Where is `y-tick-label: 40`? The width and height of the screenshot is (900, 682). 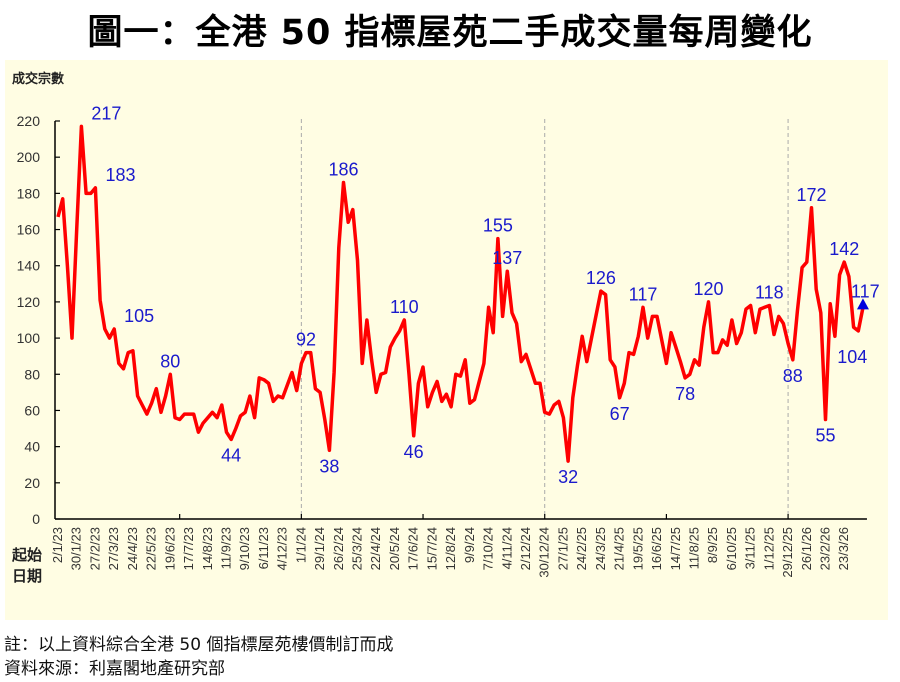
y-tick-label: 40 is located at coordinates (32, 447).